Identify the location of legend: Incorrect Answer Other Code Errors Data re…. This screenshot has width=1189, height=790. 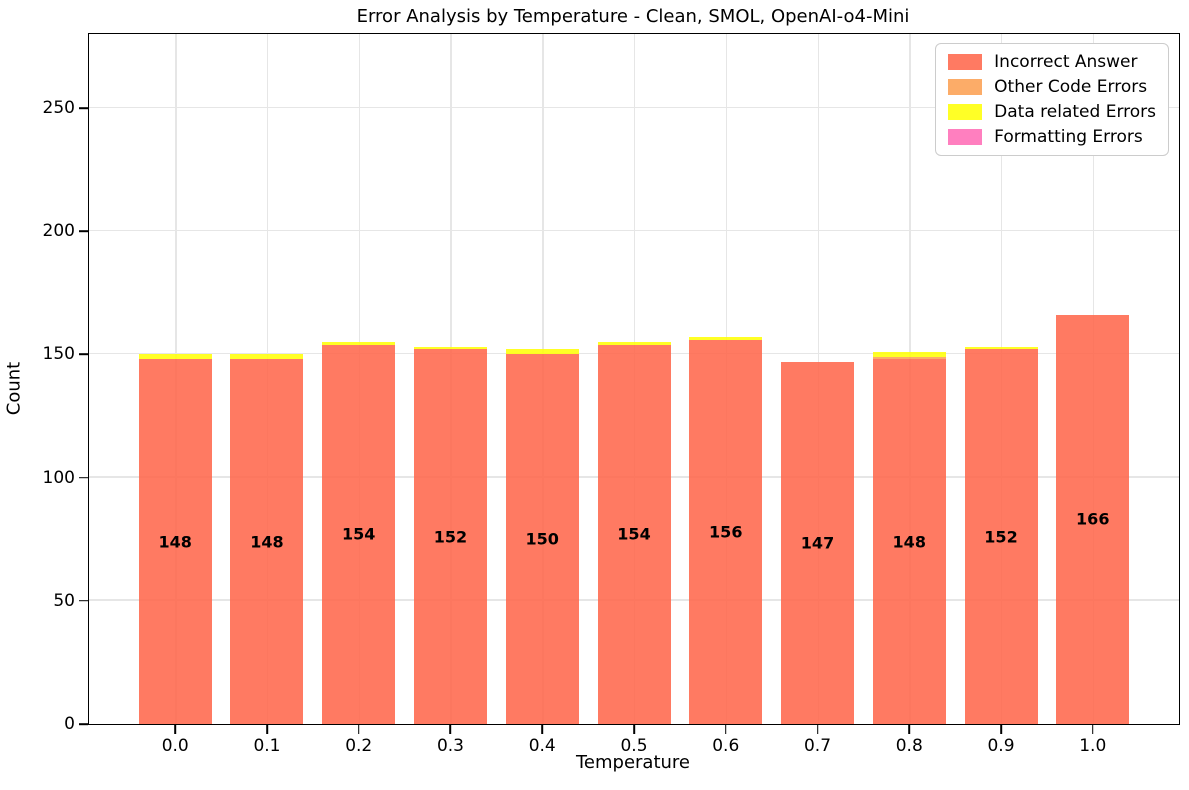
(1052, 99).